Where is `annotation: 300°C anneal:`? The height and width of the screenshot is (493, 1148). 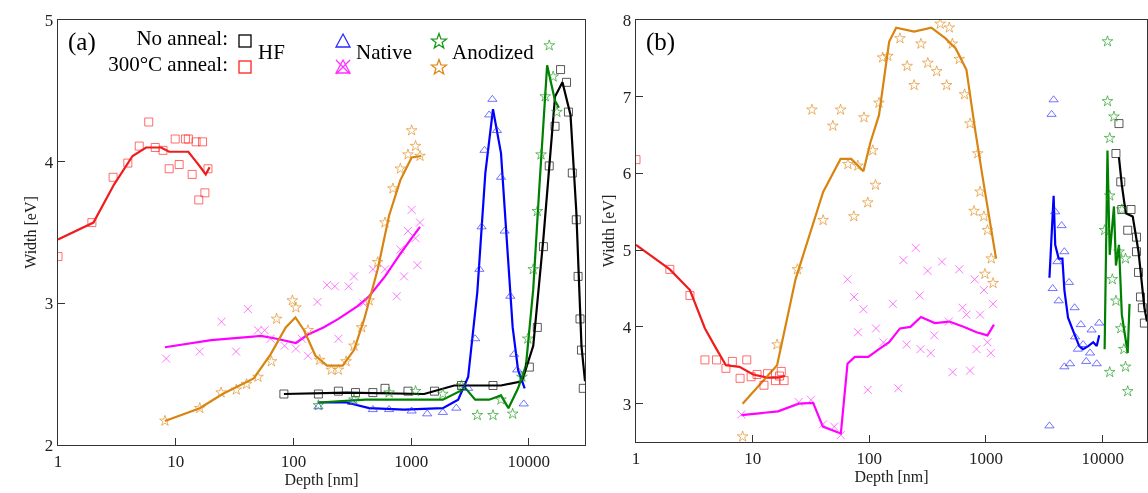 annotation: 300°C anneal: is located at coordinates (168, 64).